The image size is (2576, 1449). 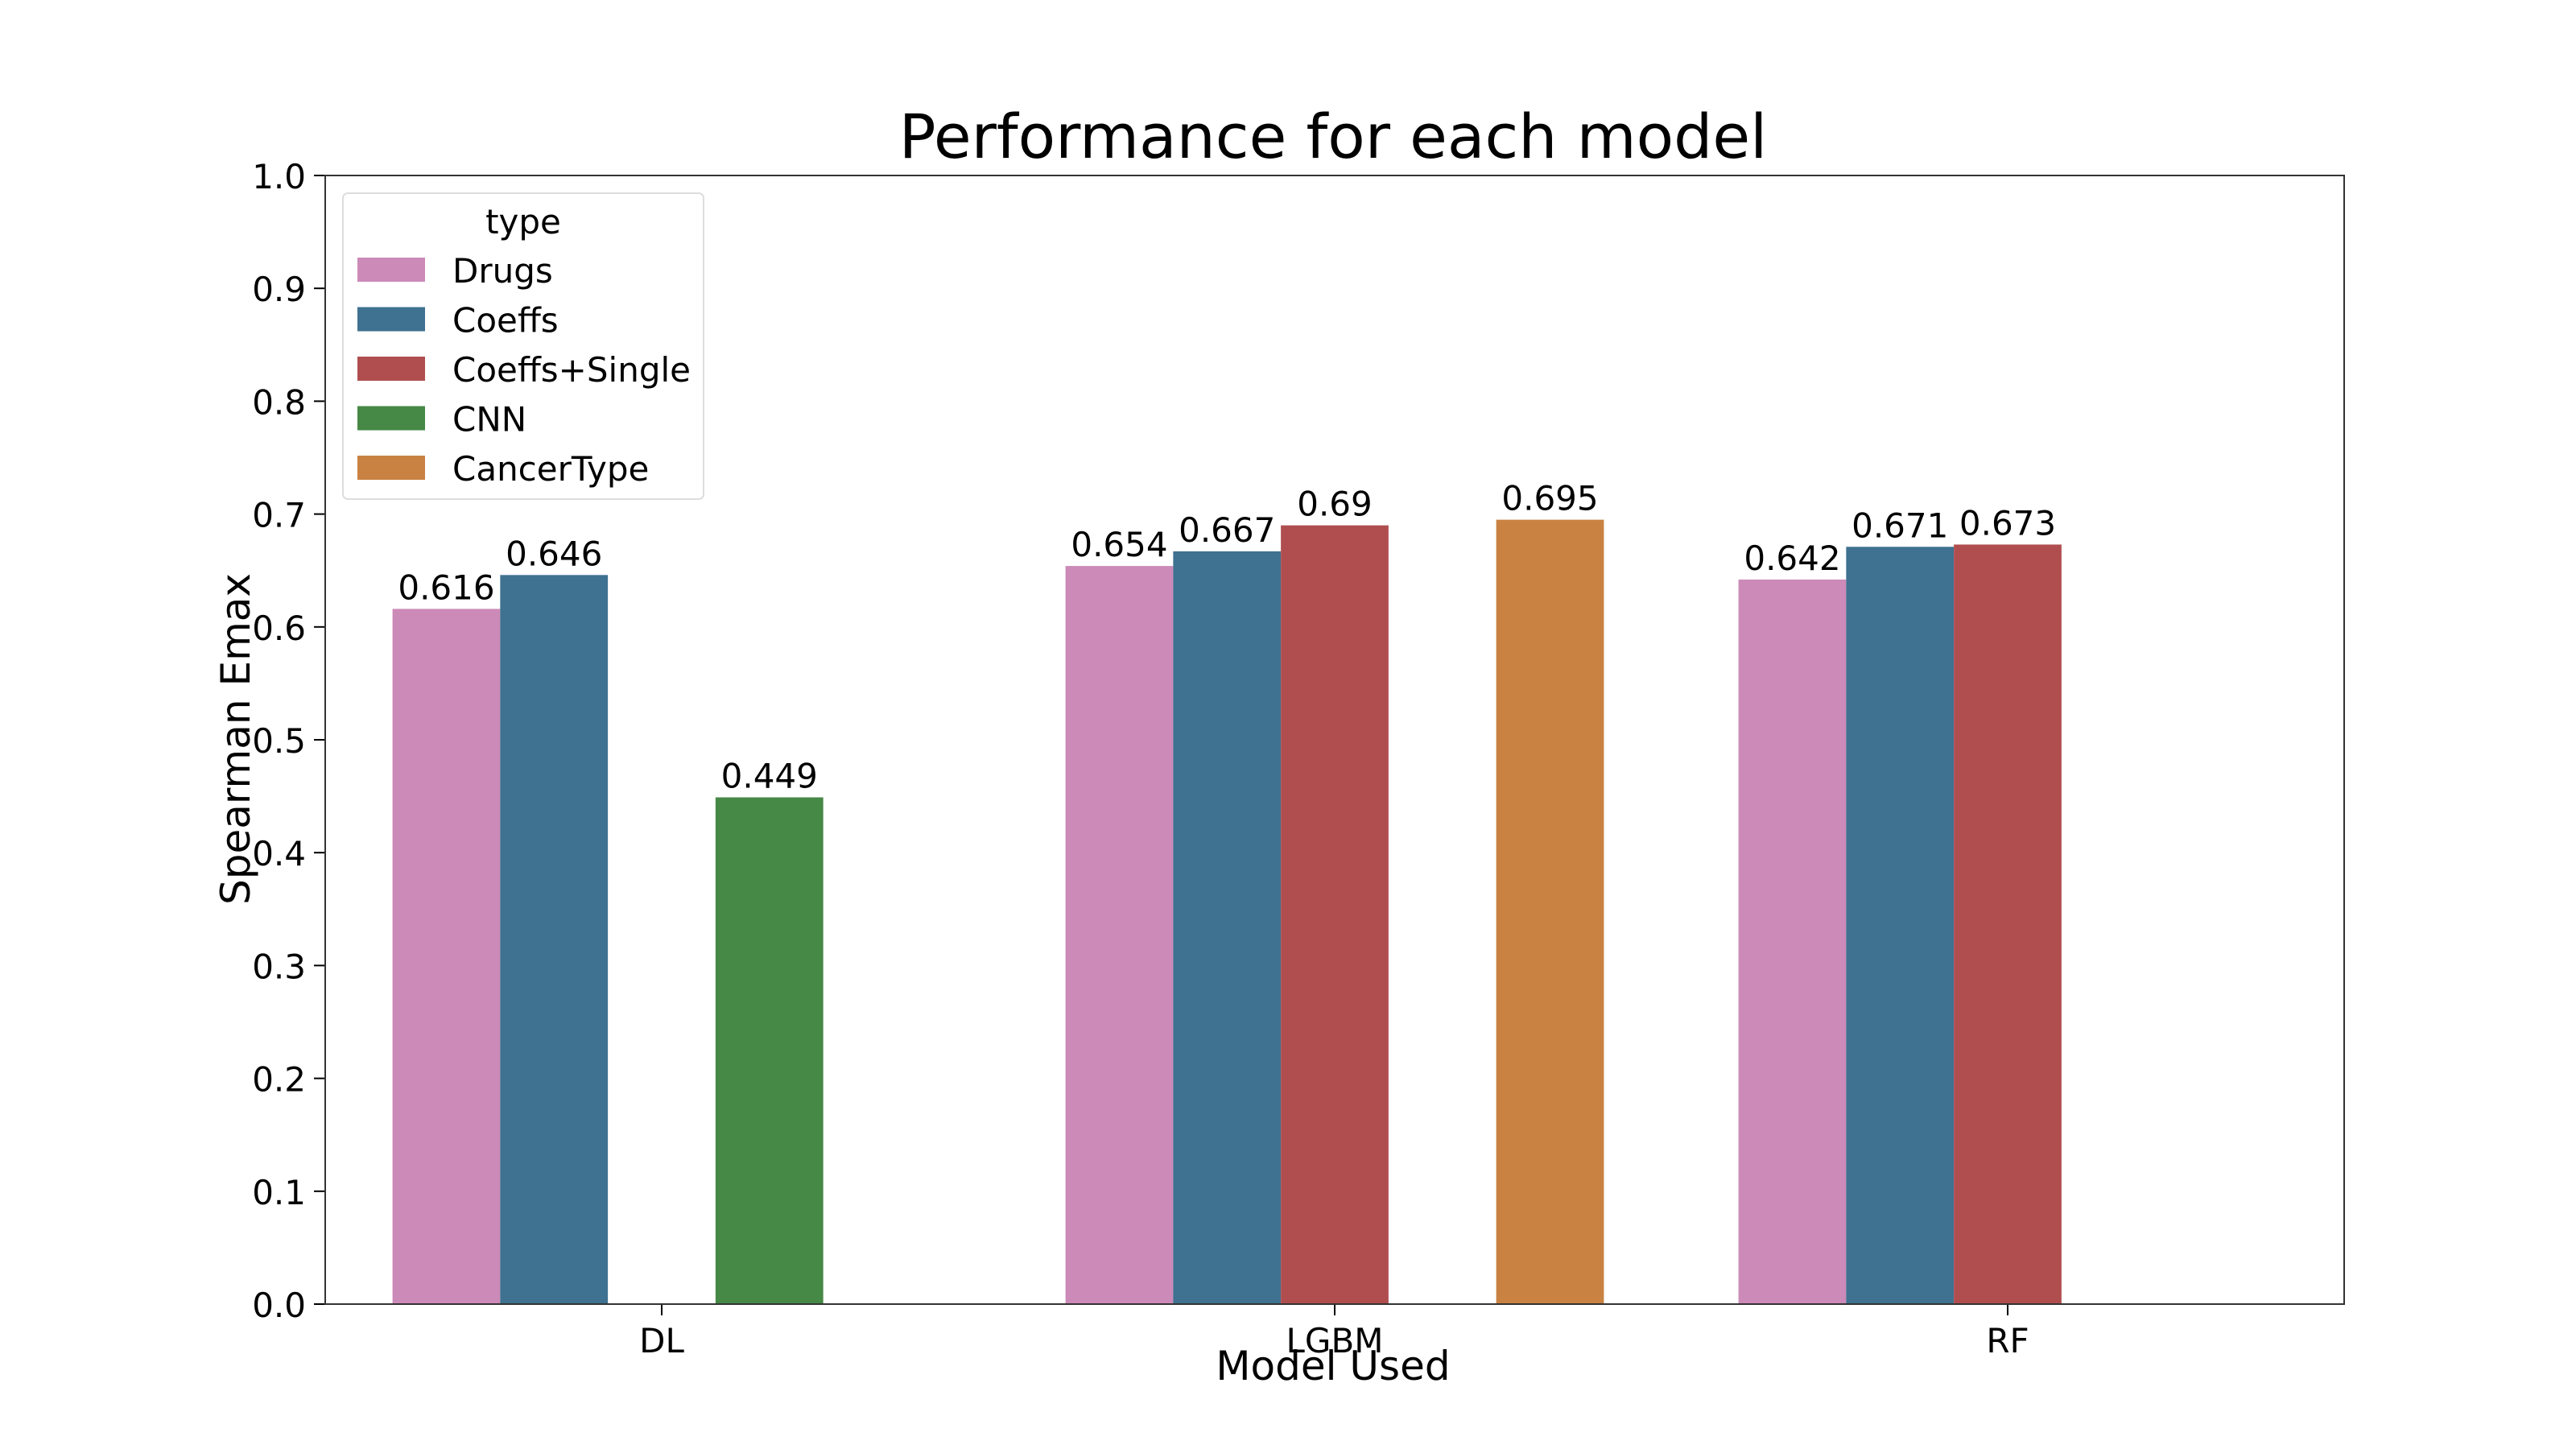 I want to click on x-tick-label-rf: RF, so click(x=2008, y=1340).